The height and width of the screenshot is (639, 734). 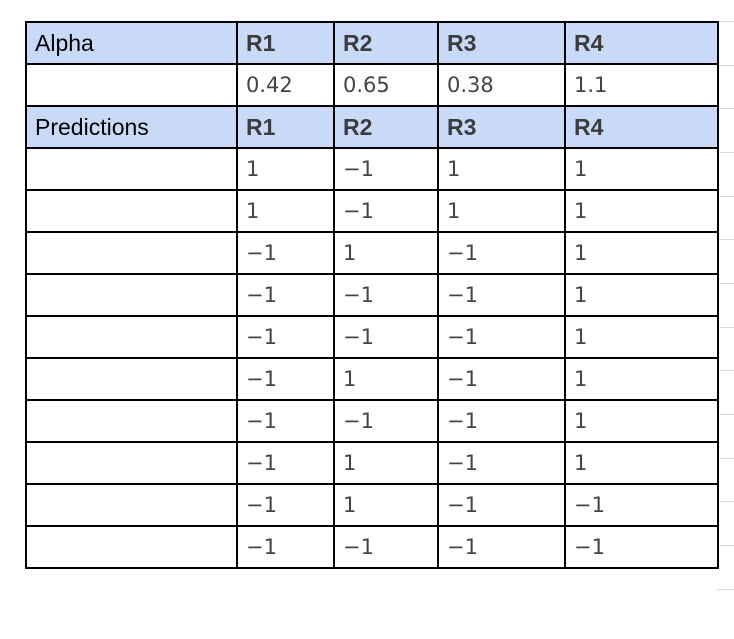 I want to click on alpha-value-cell: 0.65, so click(x=386, y=85).